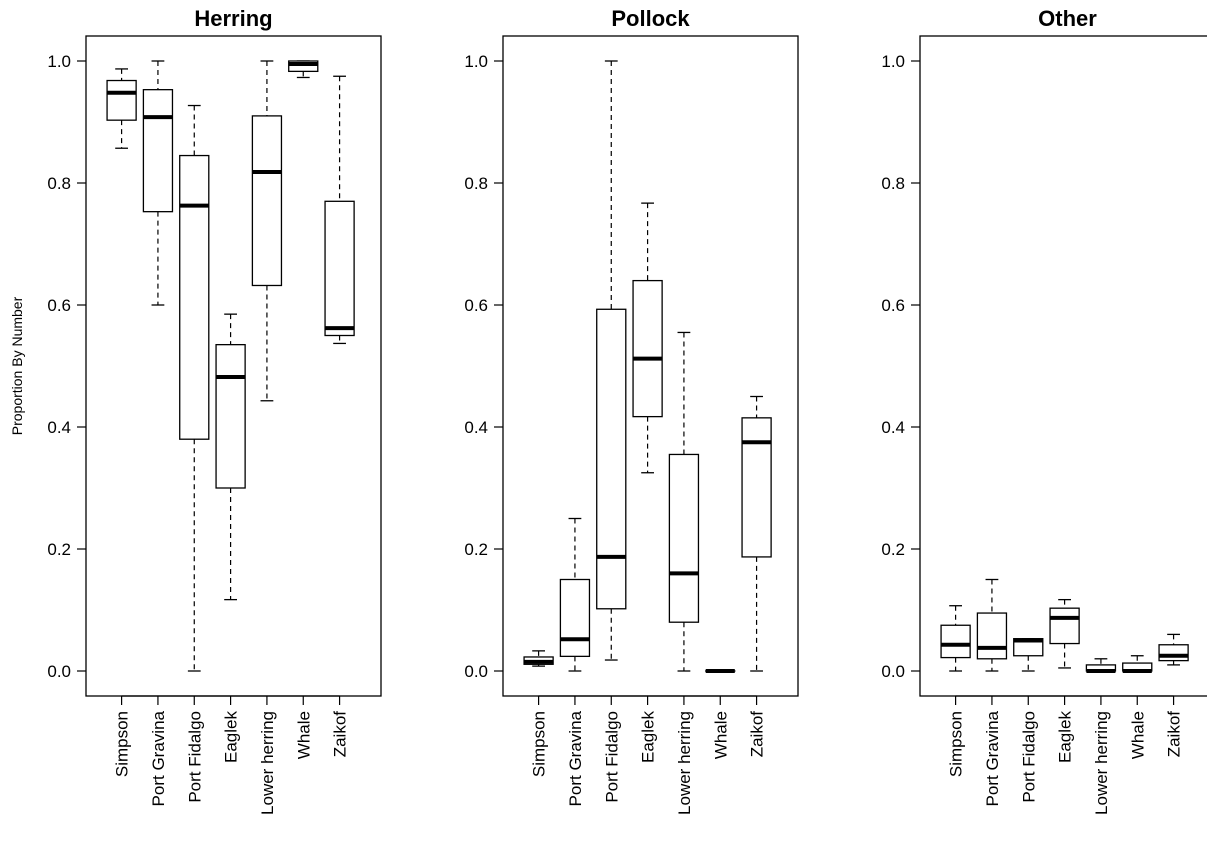  Describe the element at coordinates (17, 365) in the screenshot. I see `y-axis-label: Proportion By Number` at that location.